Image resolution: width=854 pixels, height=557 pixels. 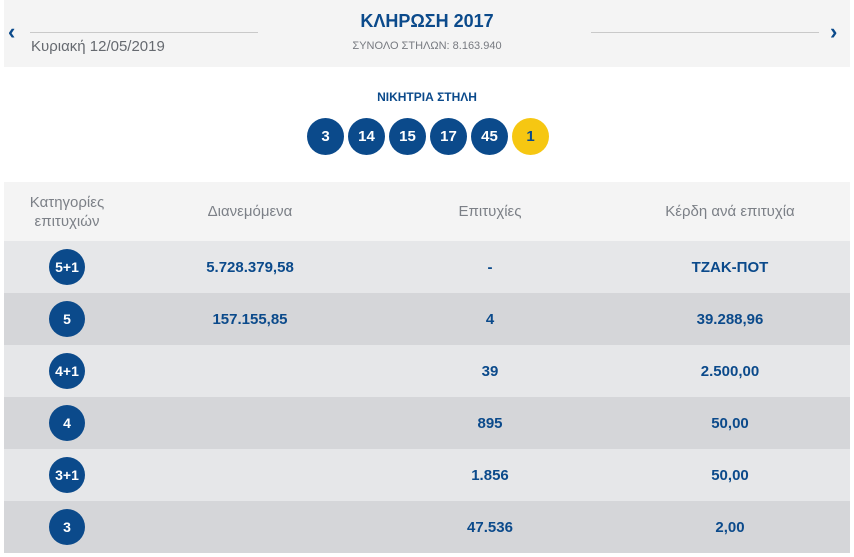 I want to click on chevron-left-icon: ‹, so click(x=12, y=31).